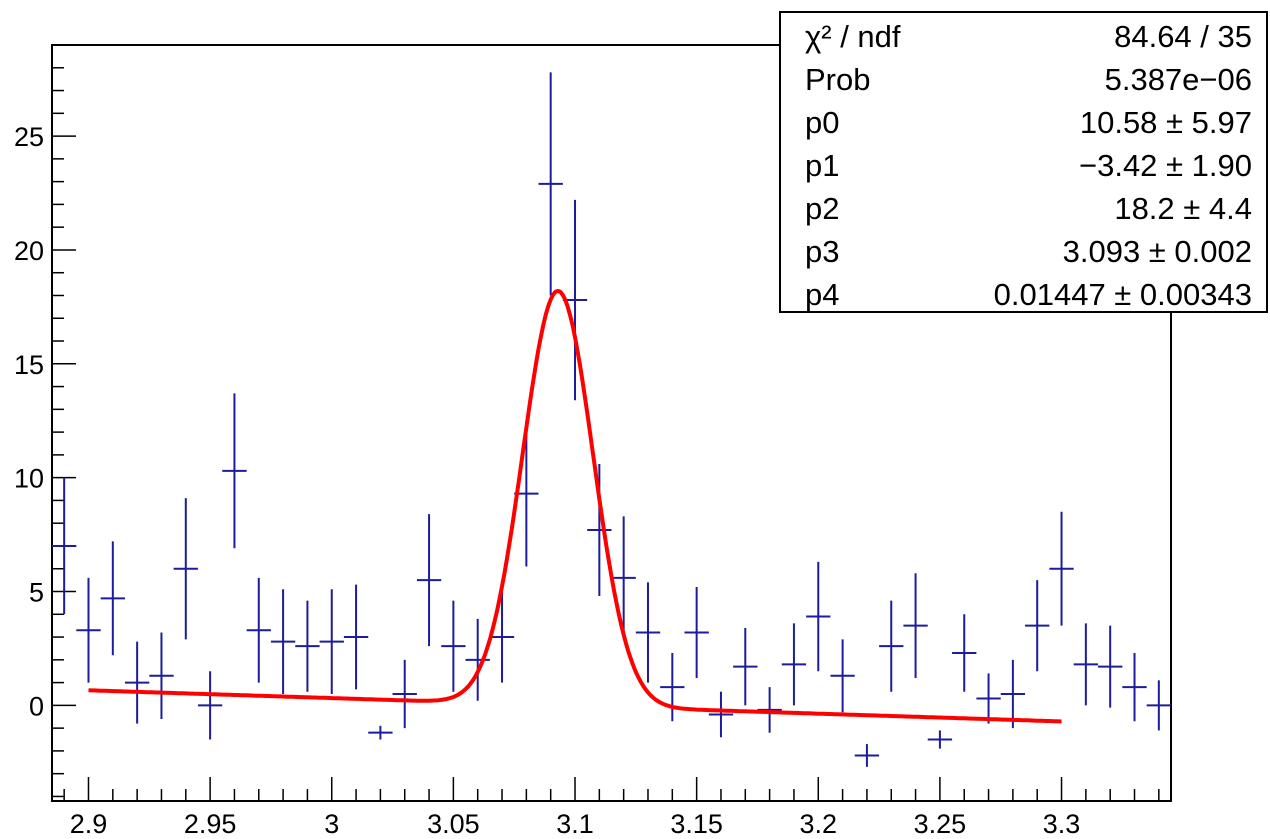  Describe the element at coordinates (29, 479) in the screenshot. I see `y-tick-label: 10` at that location.